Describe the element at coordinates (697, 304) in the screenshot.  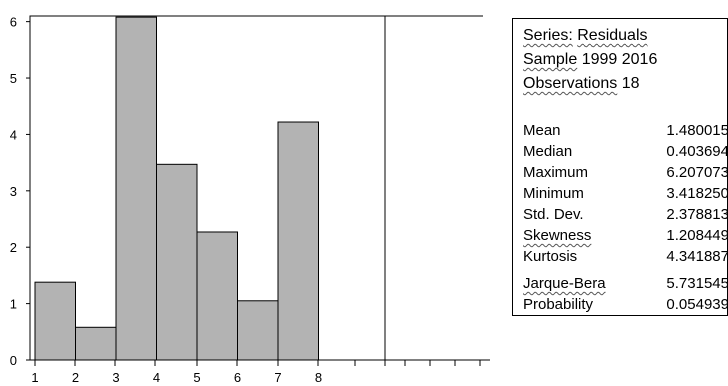
I see `probability-value: 0.054939` at that location.